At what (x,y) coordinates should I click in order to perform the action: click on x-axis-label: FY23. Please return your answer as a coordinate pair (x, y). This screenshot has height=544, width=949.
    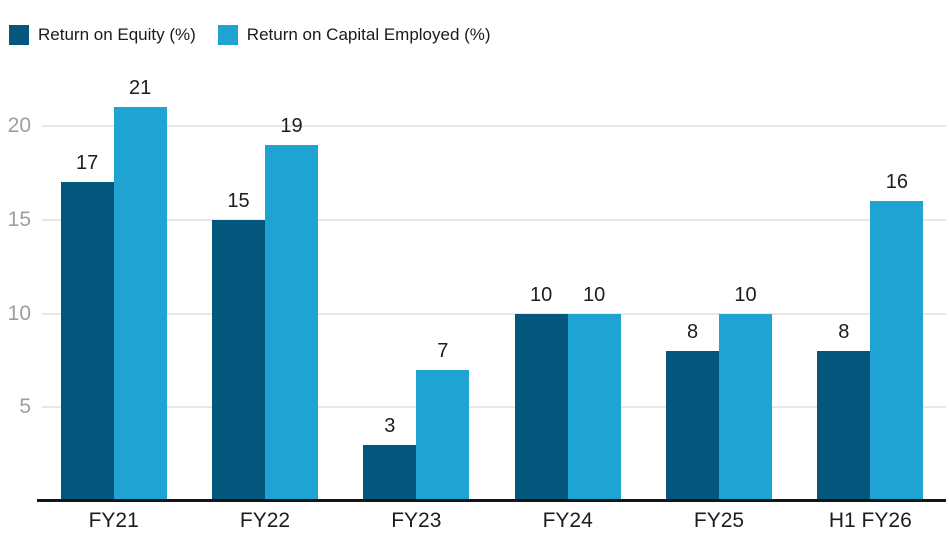
    Looking at the image, I should click on (416, 520).